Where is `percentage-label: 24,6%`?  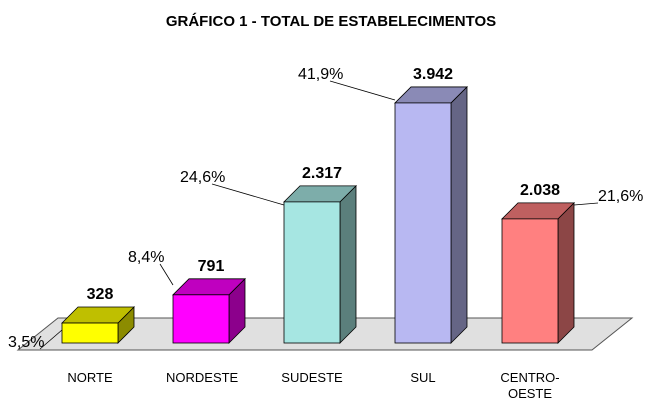
percentage-label: 24,6% is located at coordinates (202, 177).